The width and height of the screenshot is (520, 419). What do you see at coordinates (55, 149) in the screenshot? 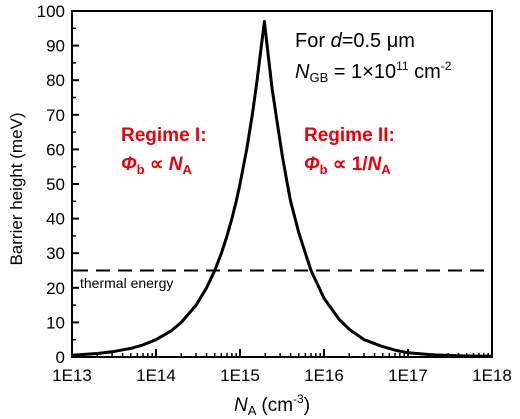
I see `y-tick-label: 60` at bounding box center [55, 149].